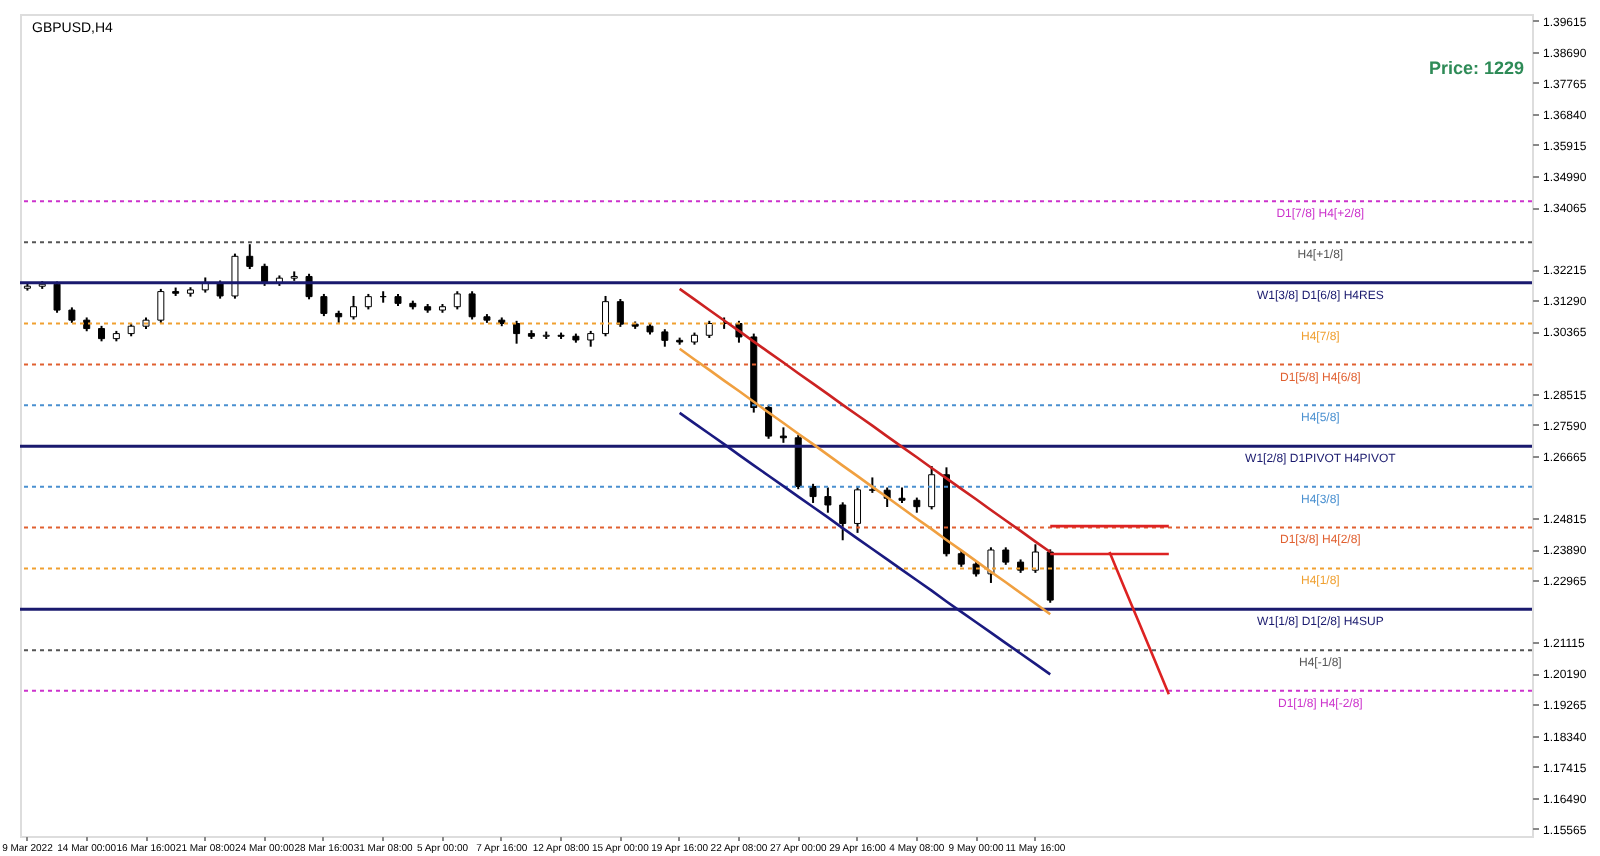  Describe the element at coordinates (1476, 68) in the screenshot. I see `annotation: Price: 1229` at that location.